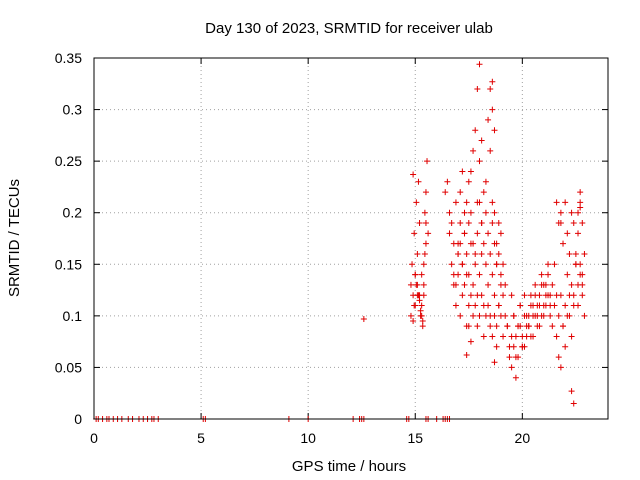 Image resolution: width=640 pixels, height=480 pixels. Describe the element at coordinates (78, 419) in the screenshot. I see `y-tick-label: 0` at that location.